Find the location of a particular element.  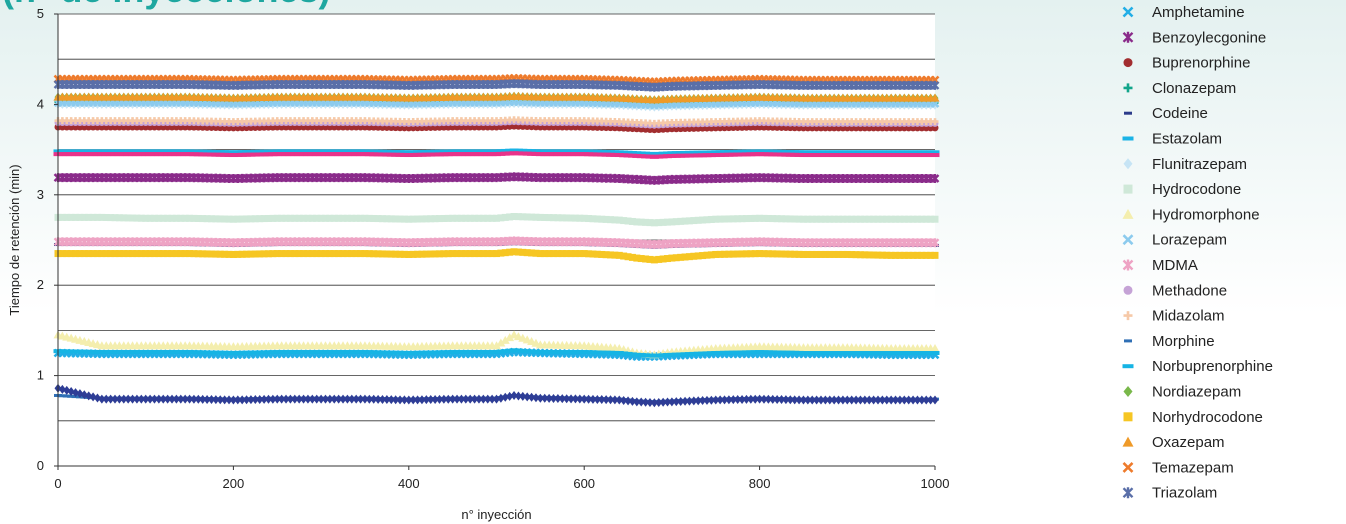

series-norhydrocodone is located at coordinates (496, 256).